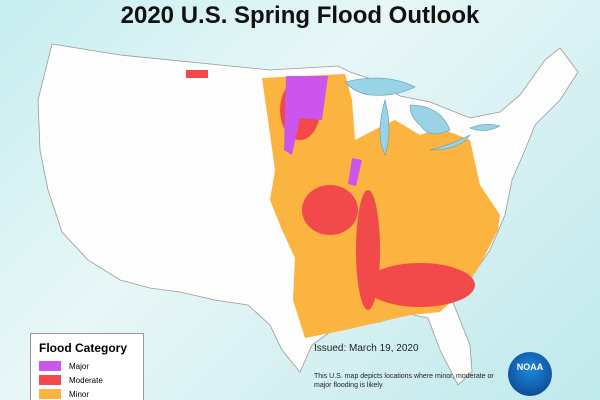 The image size is (600, 400). I want to click on issued-date: Issued: March 19, 2020, so click(366, 348).